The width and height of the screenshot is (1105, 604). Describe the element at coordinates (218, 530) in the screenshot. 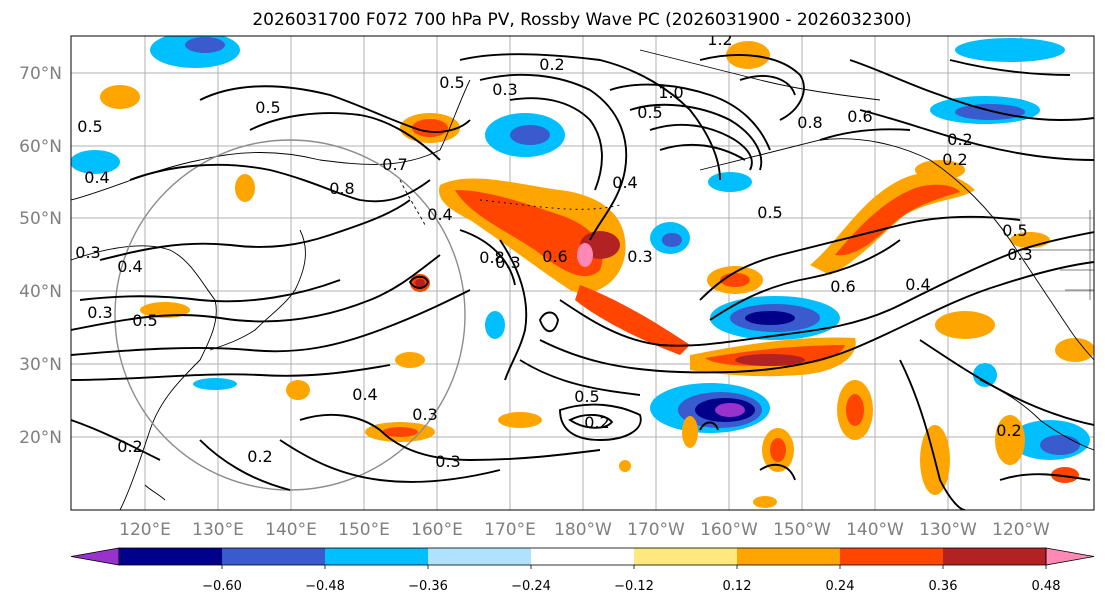

I see `longitude-label: 130°E` at that location.